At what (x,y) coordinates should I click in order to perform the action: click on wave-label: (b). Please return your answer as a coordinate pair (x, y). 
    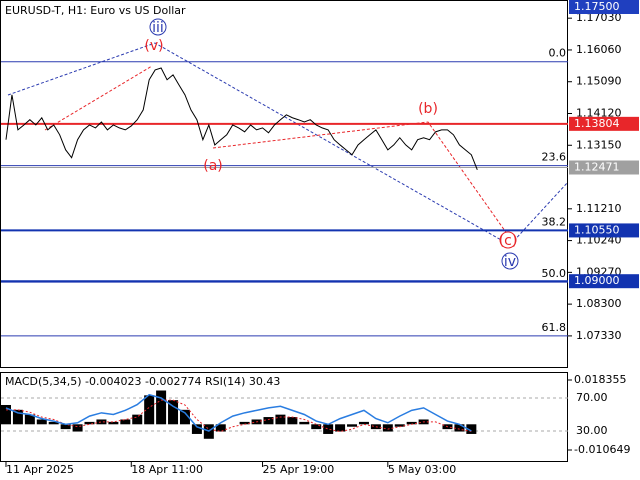
    Looking at the image, I should click on (428, 109).